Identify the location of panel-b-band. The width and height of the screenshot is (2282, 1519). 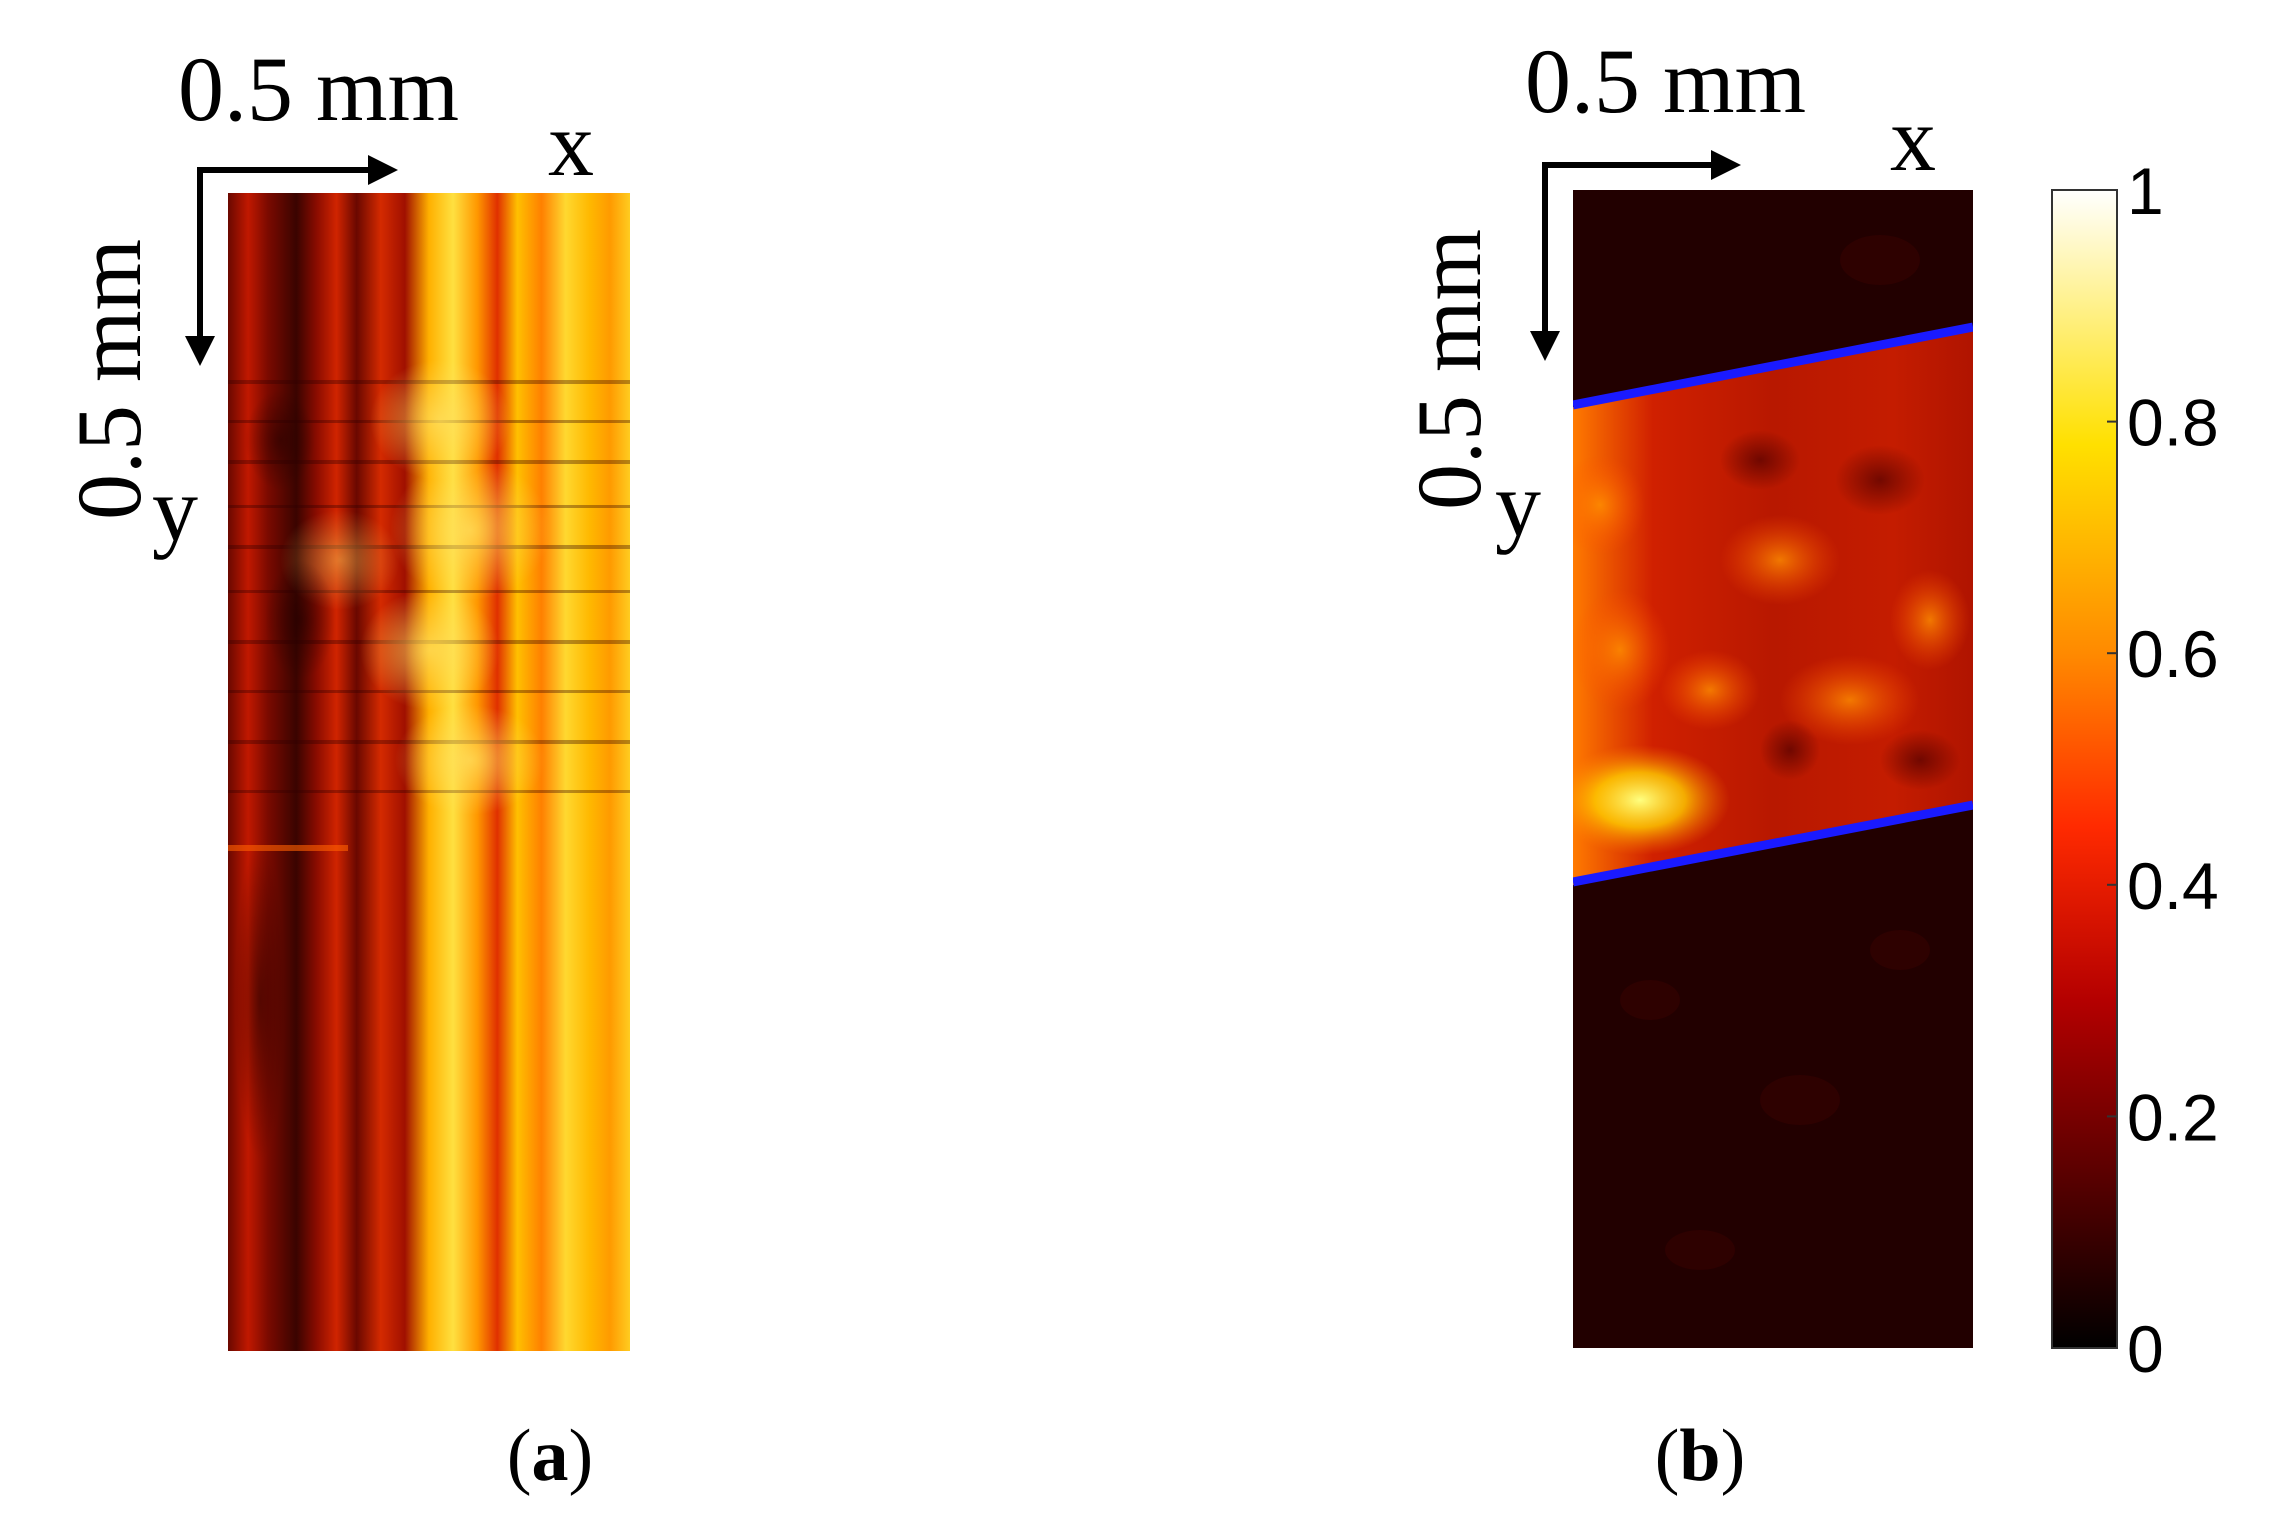
(1773, 606).